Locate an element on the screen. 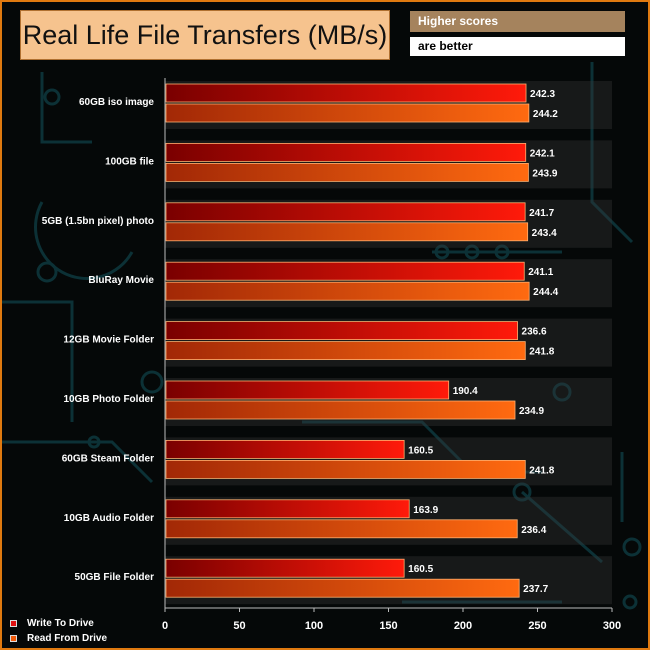 Image resolution: width=650 pixels, height=650 pixels. legend-item-write: Write To Drive is located at coordinates (58, 623).